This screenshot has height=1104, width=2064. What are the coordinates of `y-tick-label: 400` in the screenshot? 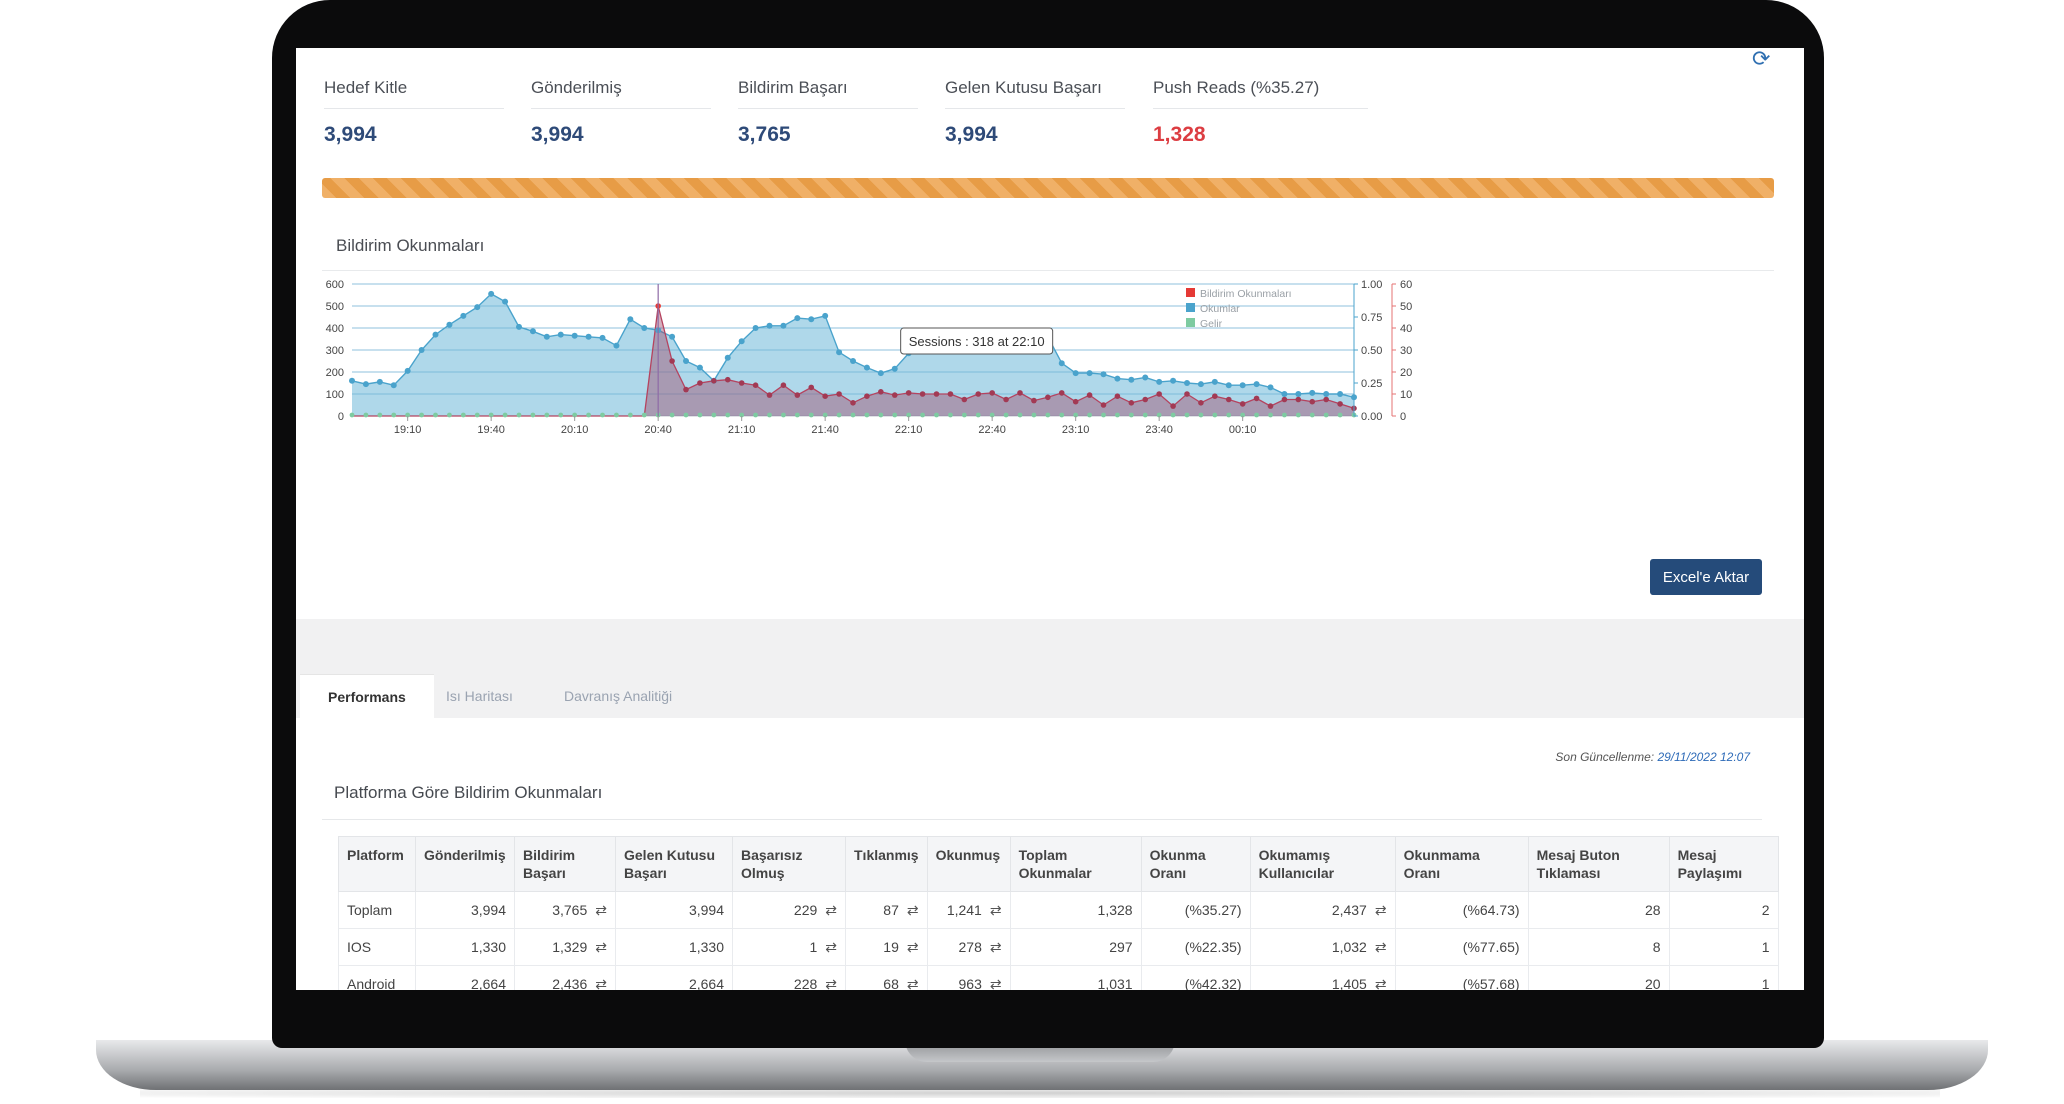 It's located at (335, 329).